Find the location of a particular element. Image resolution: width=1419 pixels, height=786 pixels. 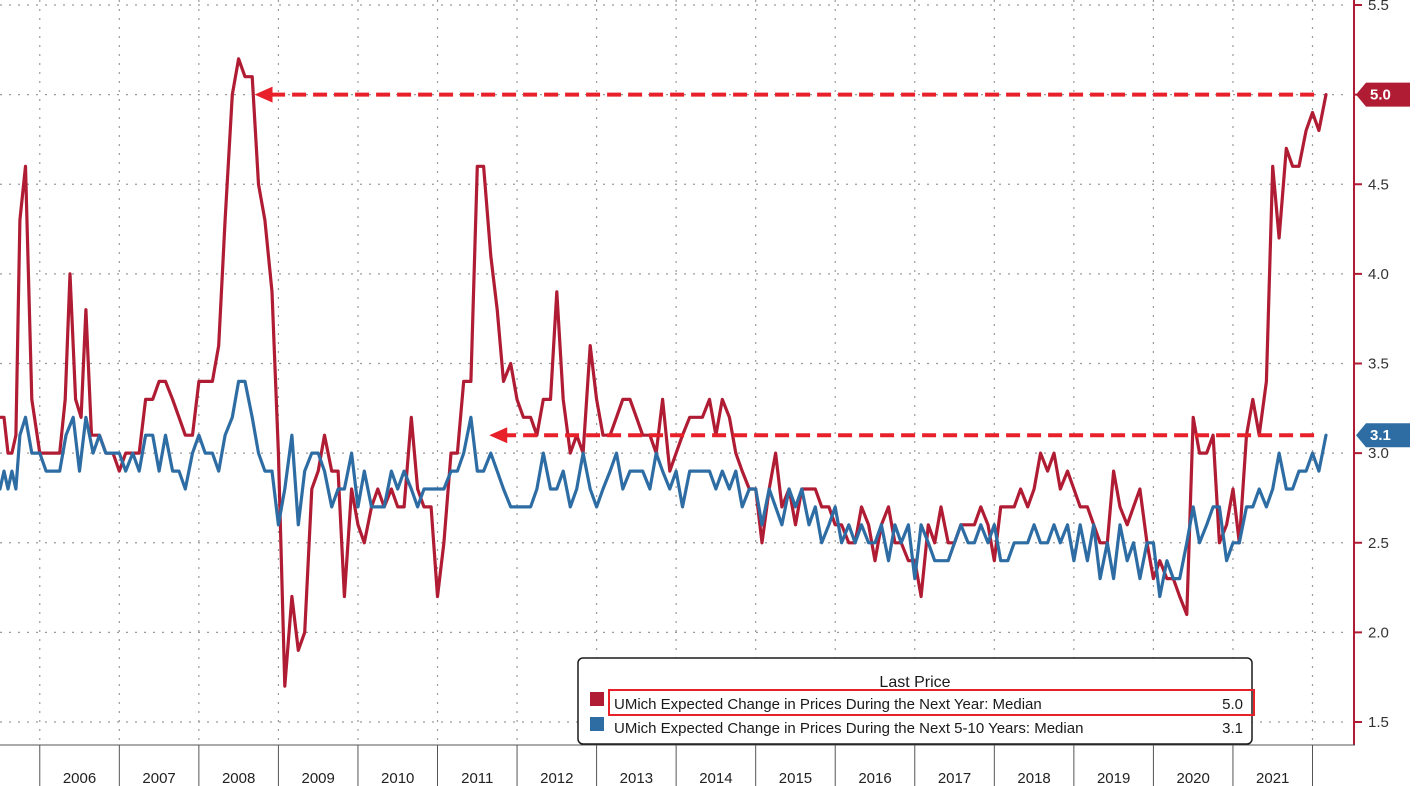

legend-box is located at coordinates (915, 701).